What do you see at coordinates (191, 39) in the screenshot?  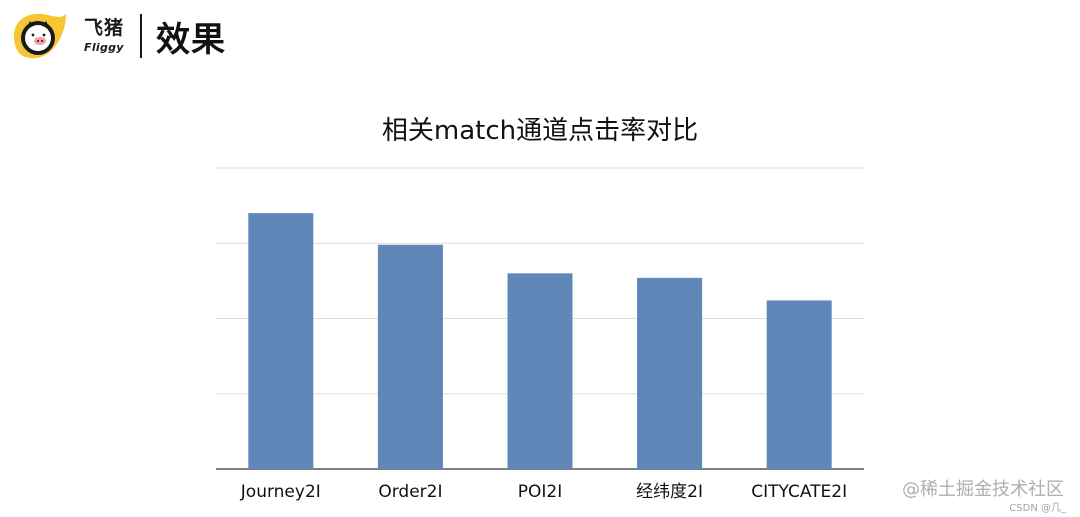 I see `page-title: 效果` at bounding box center [191, 39].